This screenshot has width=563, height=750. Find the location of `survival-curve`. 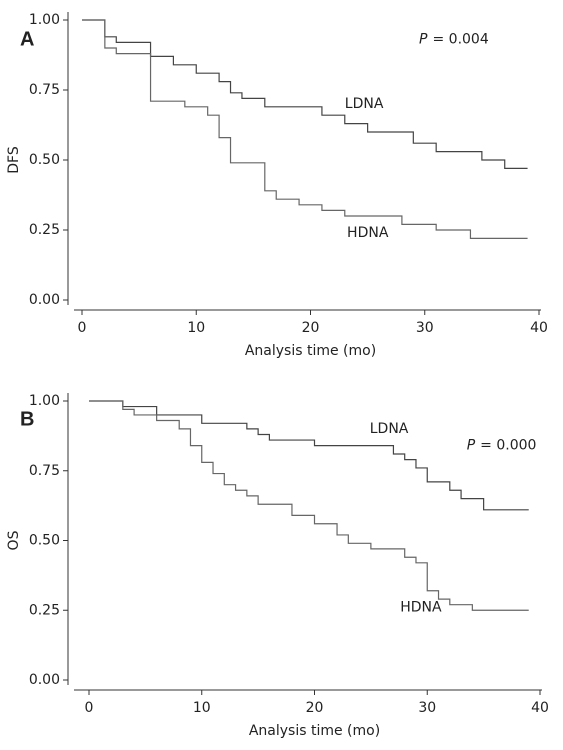

survival-curve is located at coordinates (309, 455).